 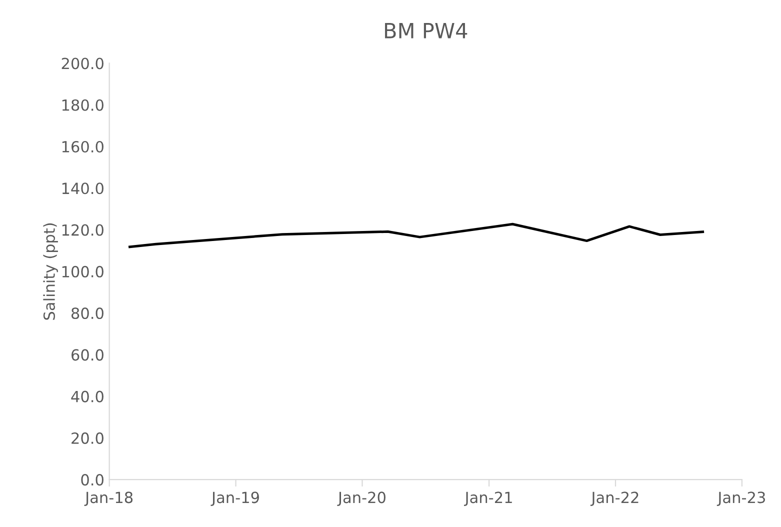 What do you see at coordinates (87, 396) in the screenshot?
I see `y-tick-label: 40.0` at bounding box center [87, 396].